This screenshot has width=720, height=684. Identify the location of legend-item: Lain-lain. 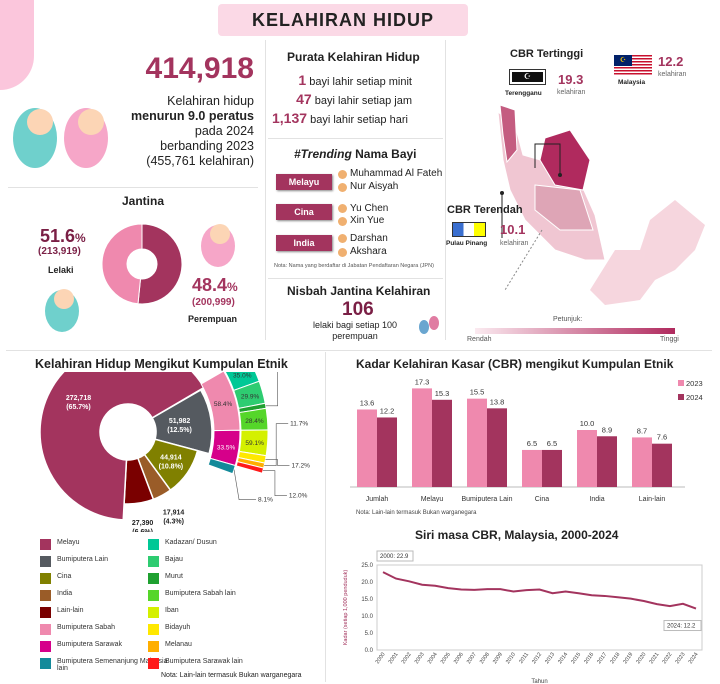
(105, 612).